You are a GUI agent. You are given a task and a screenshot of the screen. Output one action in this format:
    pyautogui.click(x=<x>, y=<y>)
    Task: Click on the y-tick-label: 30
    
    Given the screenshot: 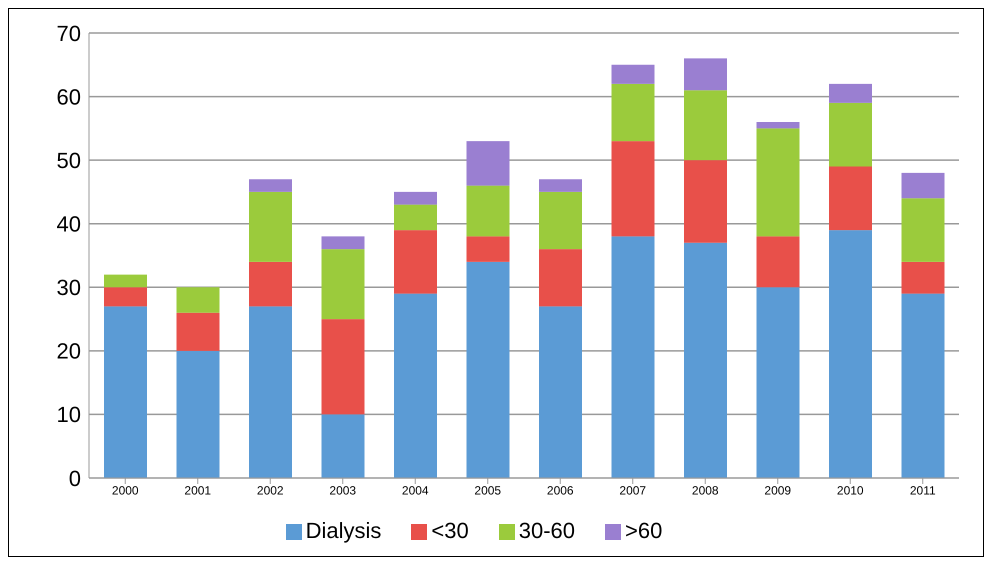 What is the action you would take?
    pyautogui.click(x=68, y=287)
    